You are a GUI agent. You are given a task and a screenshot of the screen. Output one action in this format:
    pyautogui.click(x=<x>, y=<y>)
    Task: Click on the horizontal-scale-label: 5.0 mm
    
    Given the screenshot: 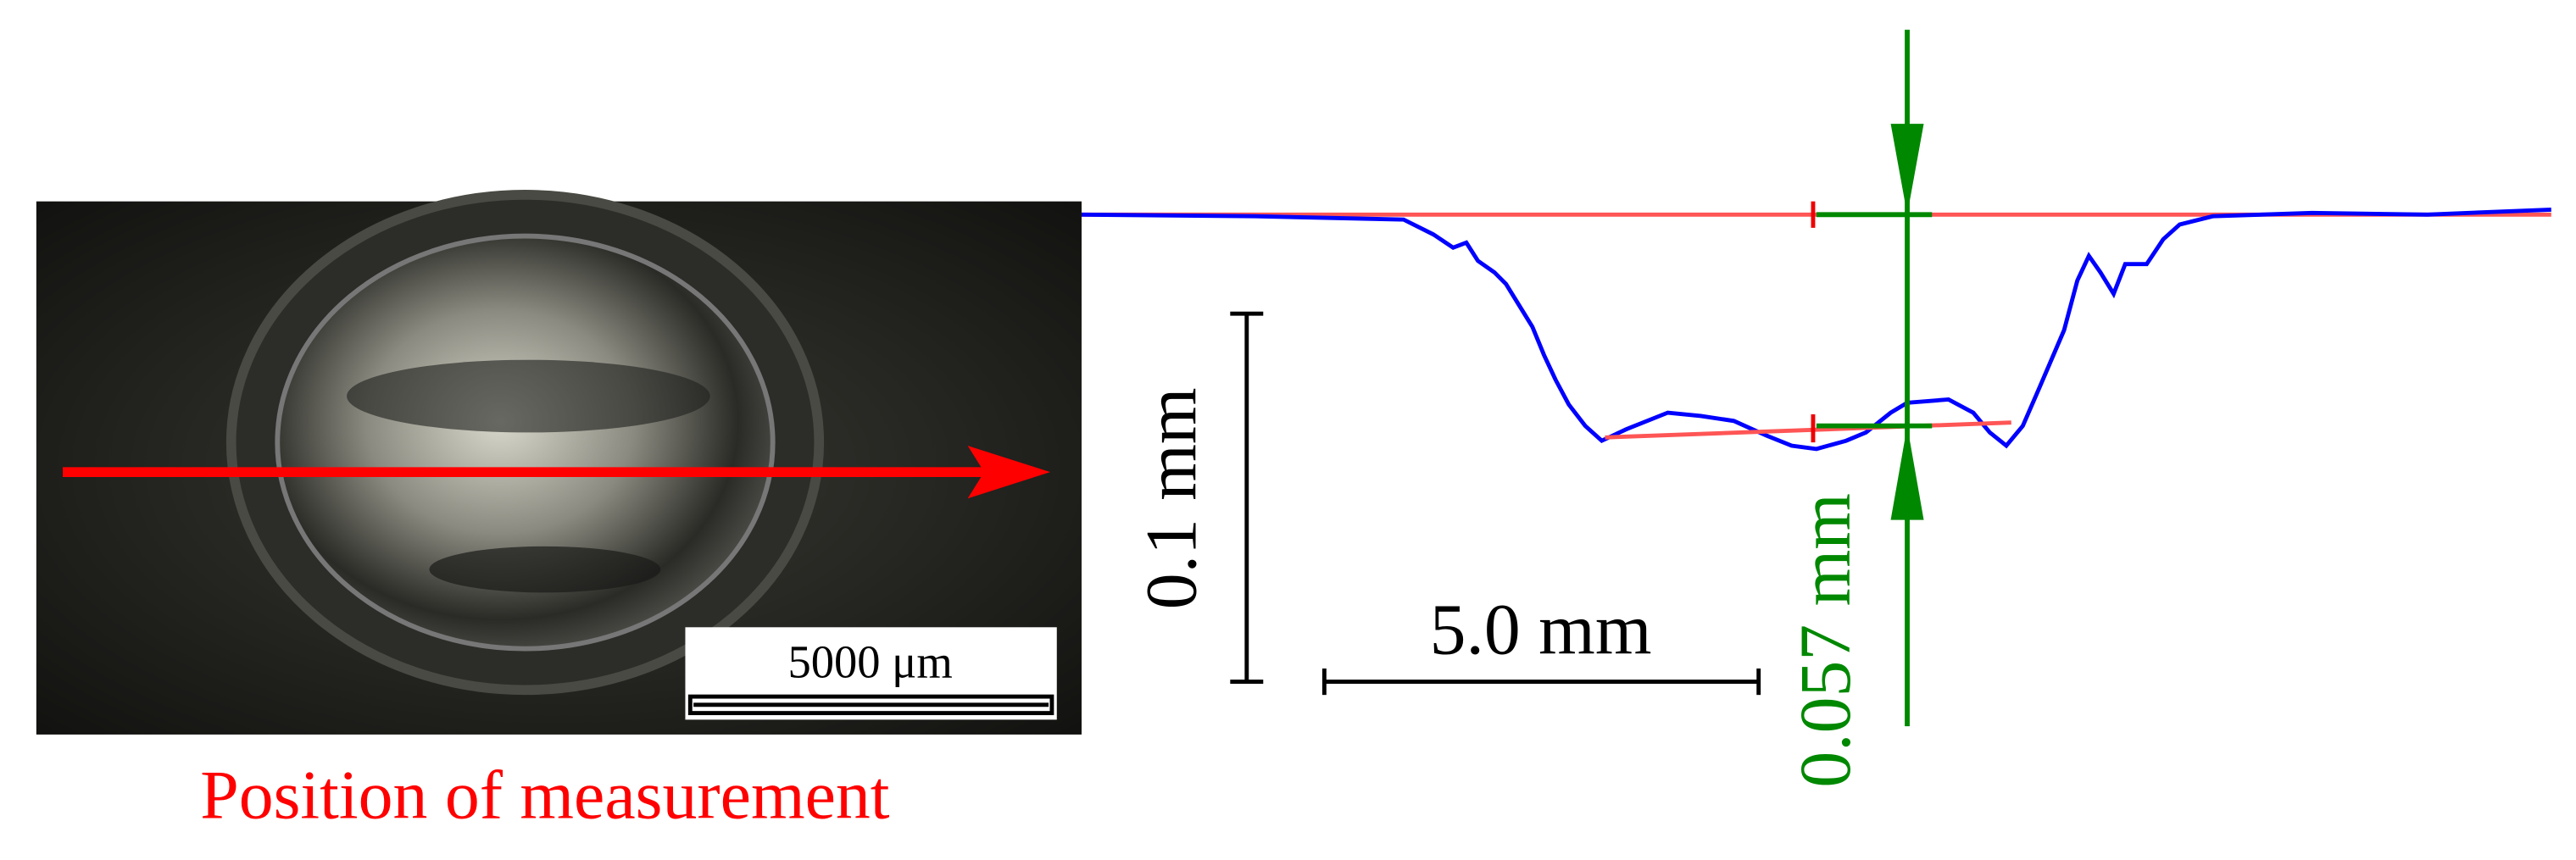 What is the action you would take?
    pyautogui.click(x=1541, y=630)
    